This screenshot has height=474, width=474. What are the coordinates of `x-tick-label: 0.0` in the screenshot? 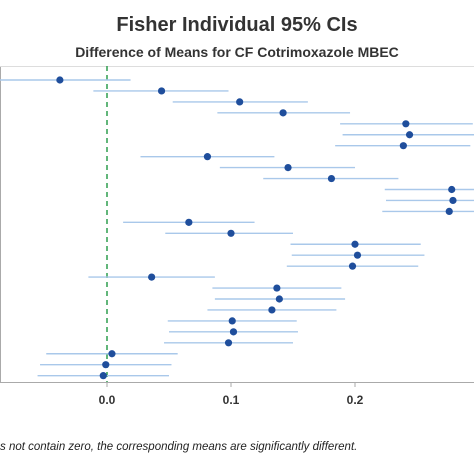 It's located at (107, 400).